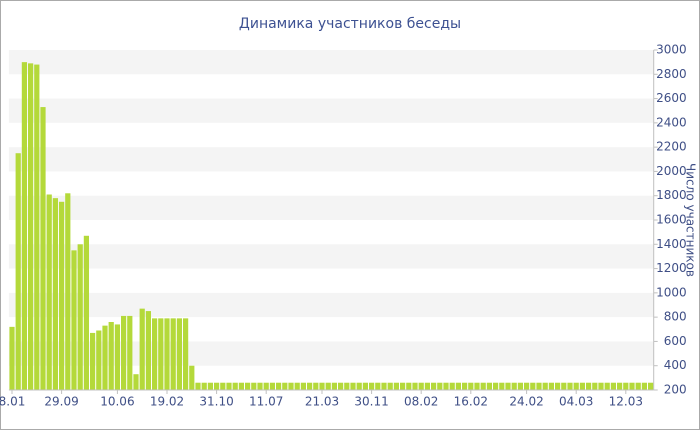 This screenshot has width=700, height=430. Describe the element at coordinates (671, 195) in the screenshot. I see `y-tick-label: 1800` at that location.